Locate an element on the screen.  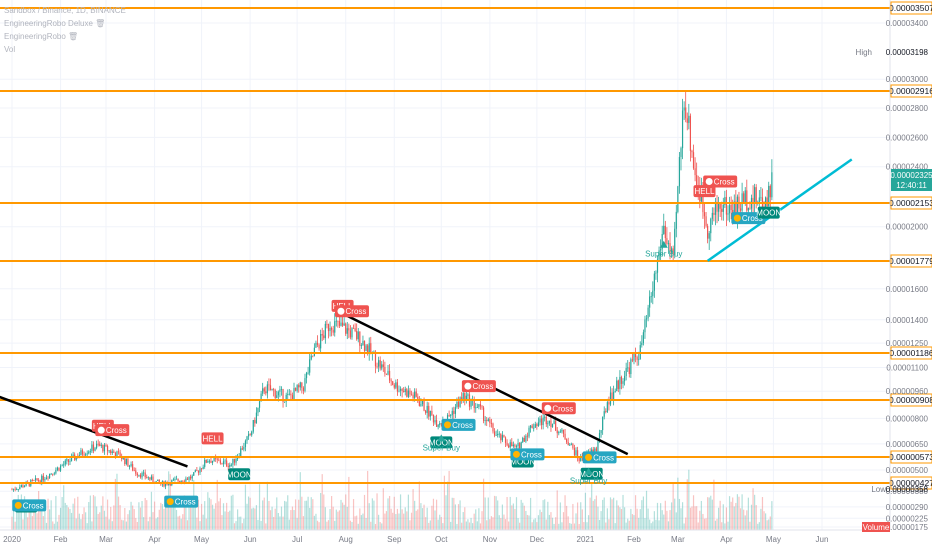
super-buy-arrow is located at coordinates (441, 438).